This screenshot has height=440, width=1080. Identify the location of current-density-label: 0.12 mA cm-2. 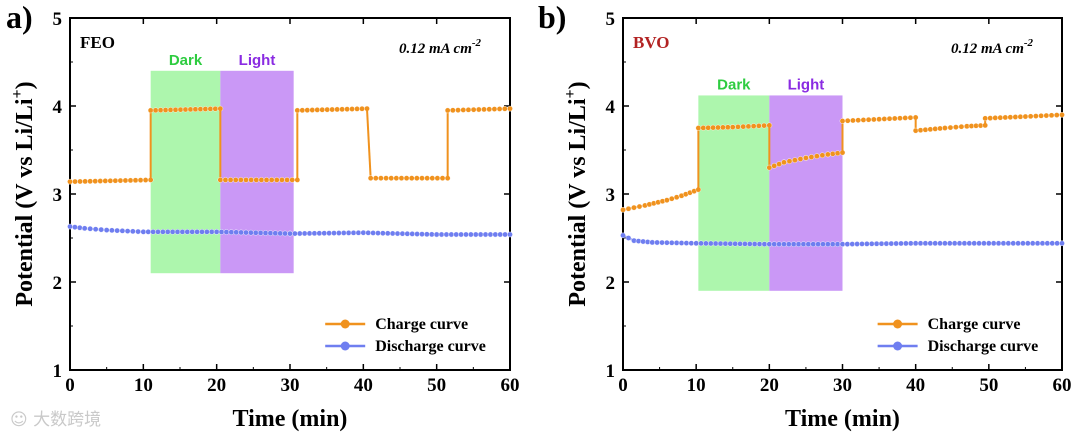
(992, 47).